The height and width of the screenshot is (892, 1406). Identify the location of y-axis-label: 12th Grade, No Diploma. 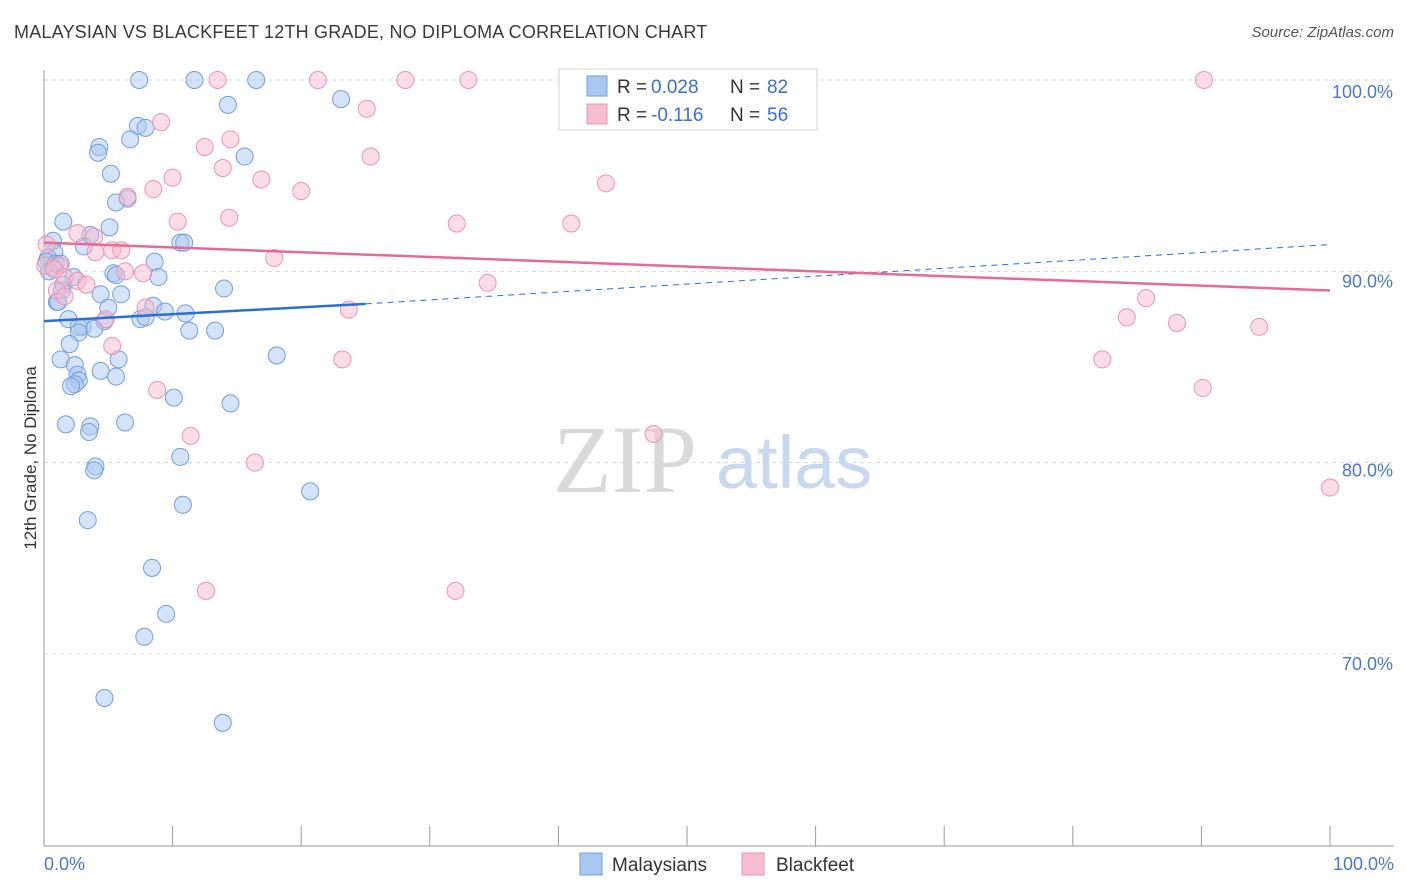
(30, 458).